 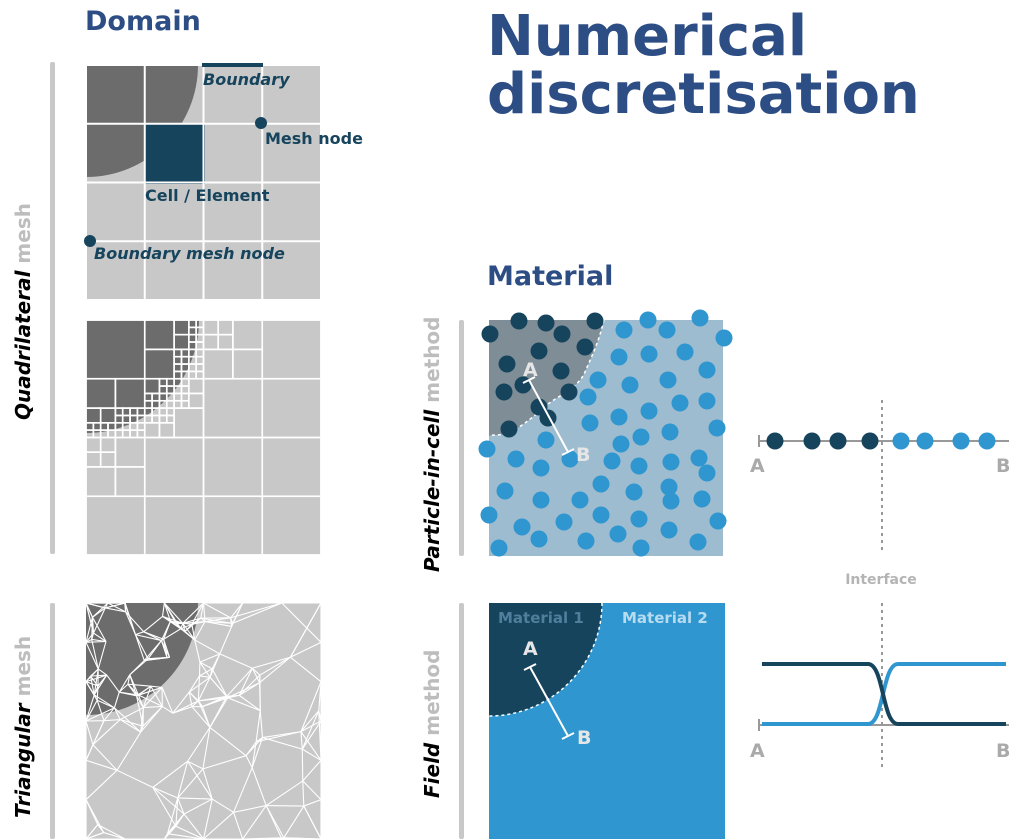 I want to click on grid-border, so click(x=203, y=437).